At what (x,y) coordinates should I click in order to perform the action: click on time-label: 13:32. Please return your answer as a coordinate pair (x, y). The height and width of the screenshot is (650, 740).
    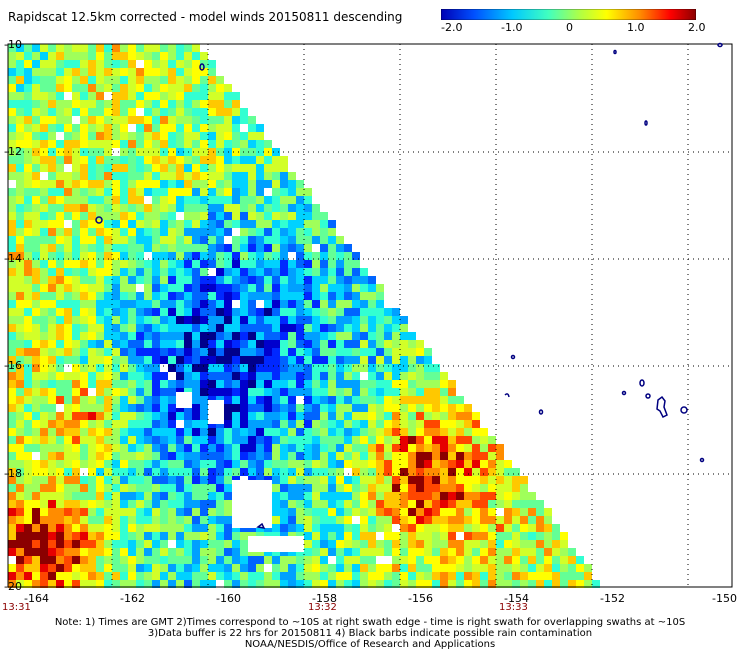
    Looking at the image, I should click on (322, 607).